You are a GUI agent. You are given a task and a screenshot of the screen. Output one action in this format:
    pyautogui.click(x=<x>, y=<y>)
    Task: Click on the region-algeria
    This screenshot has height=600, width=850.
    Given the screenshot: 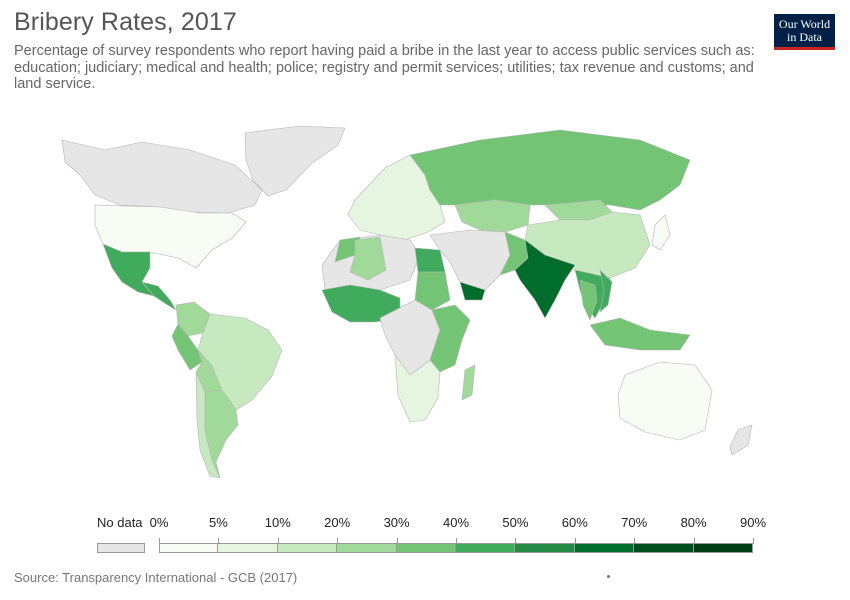 What is the action you would take?
    pyautogui.click(x=368, y=258)
    